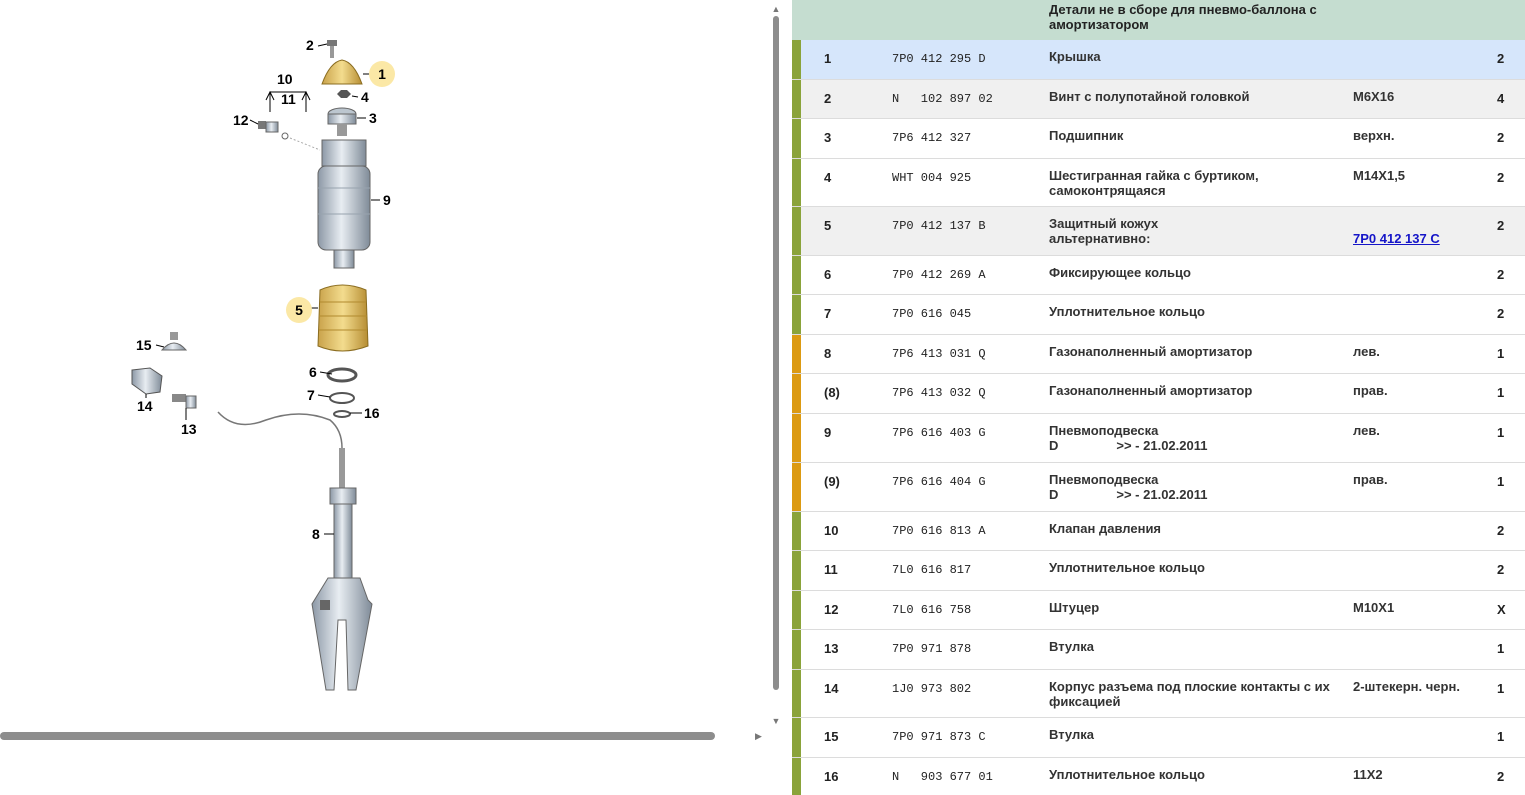 The image size is (1525, 795). I want to click on row-part-number: 7P6 616 403 G, so click(939, 433).